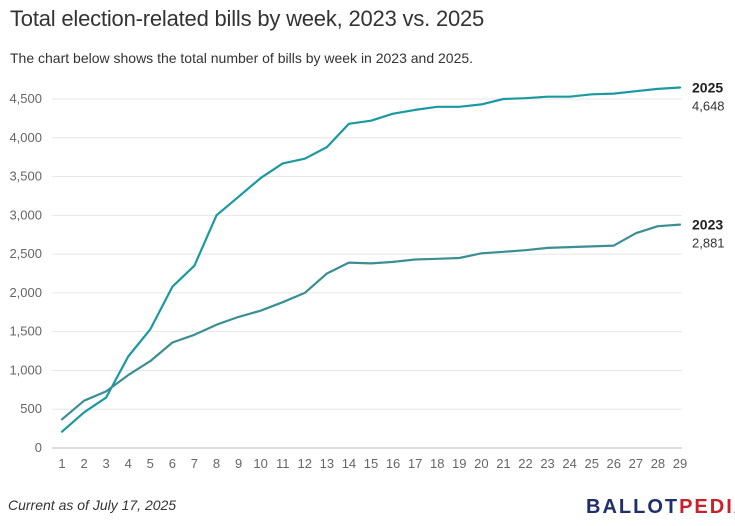  What do you see at coordinates (106, 463) in the screenshot?
I see `x-tick-label: 3` at bounding box center [106, 463].